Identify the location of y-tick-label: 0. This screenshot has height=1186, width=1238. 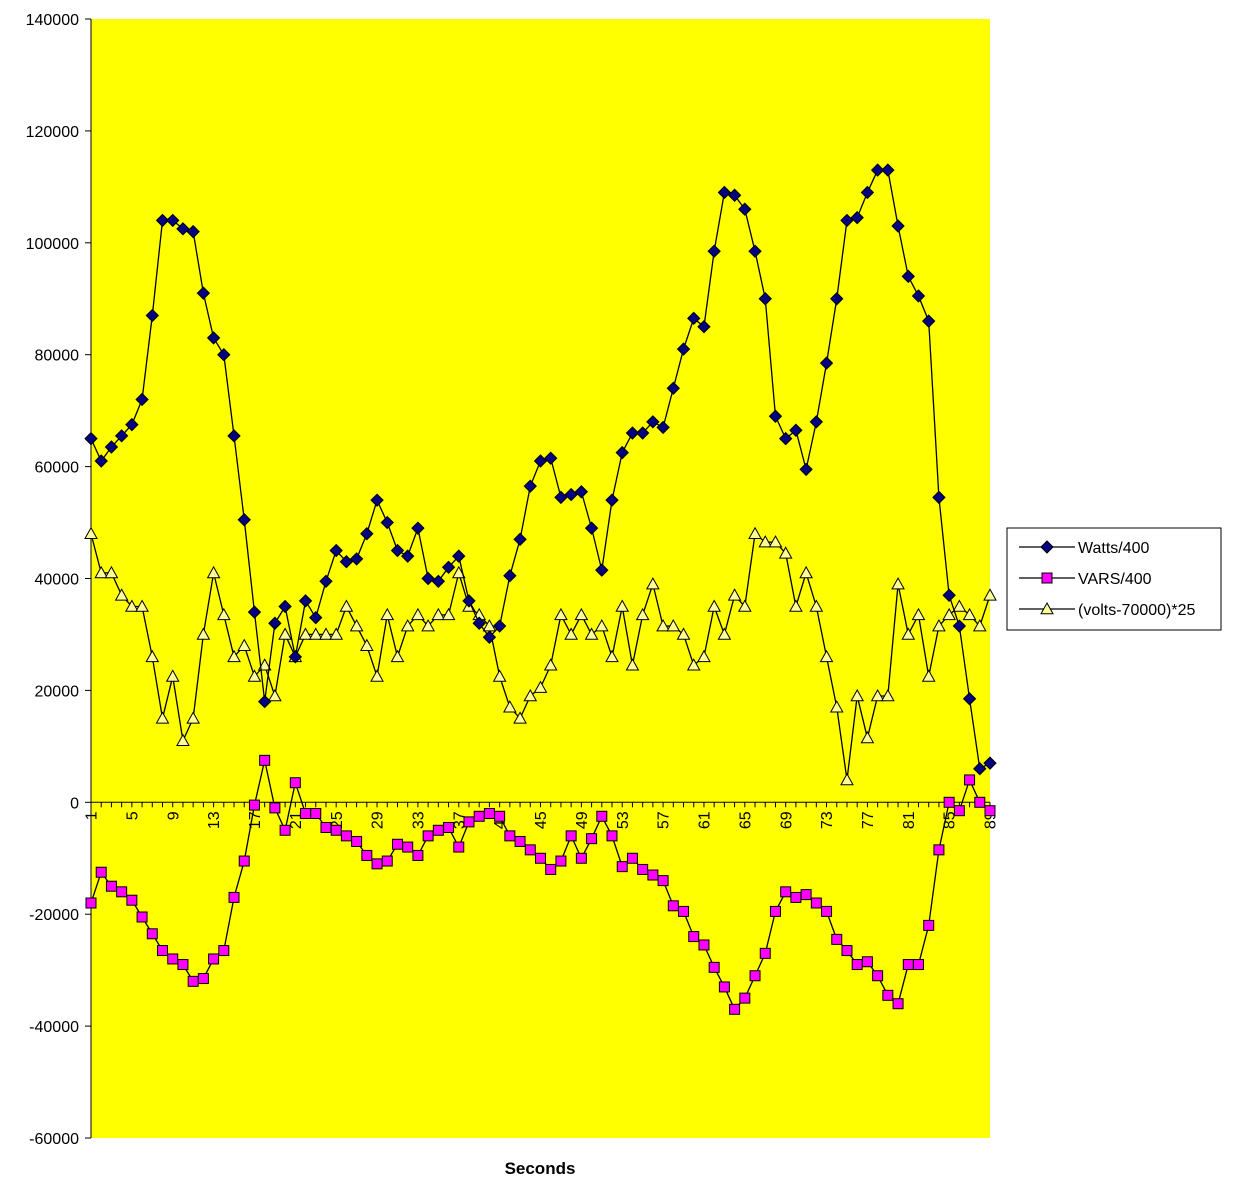
(74, 803).